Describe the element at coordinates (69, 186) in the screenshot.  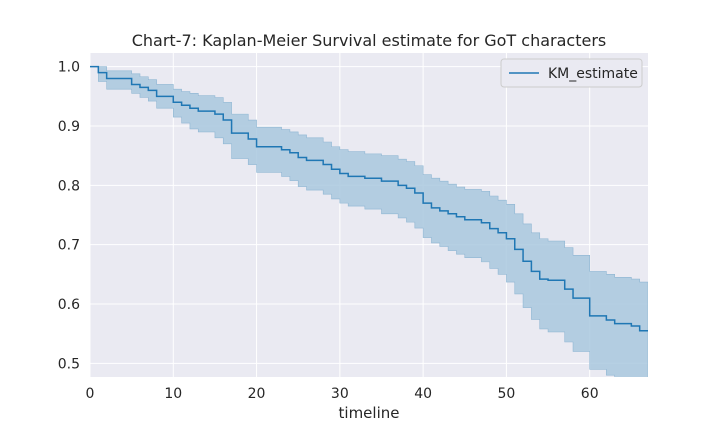
I see `y-tick-label: 0.8` at that location.